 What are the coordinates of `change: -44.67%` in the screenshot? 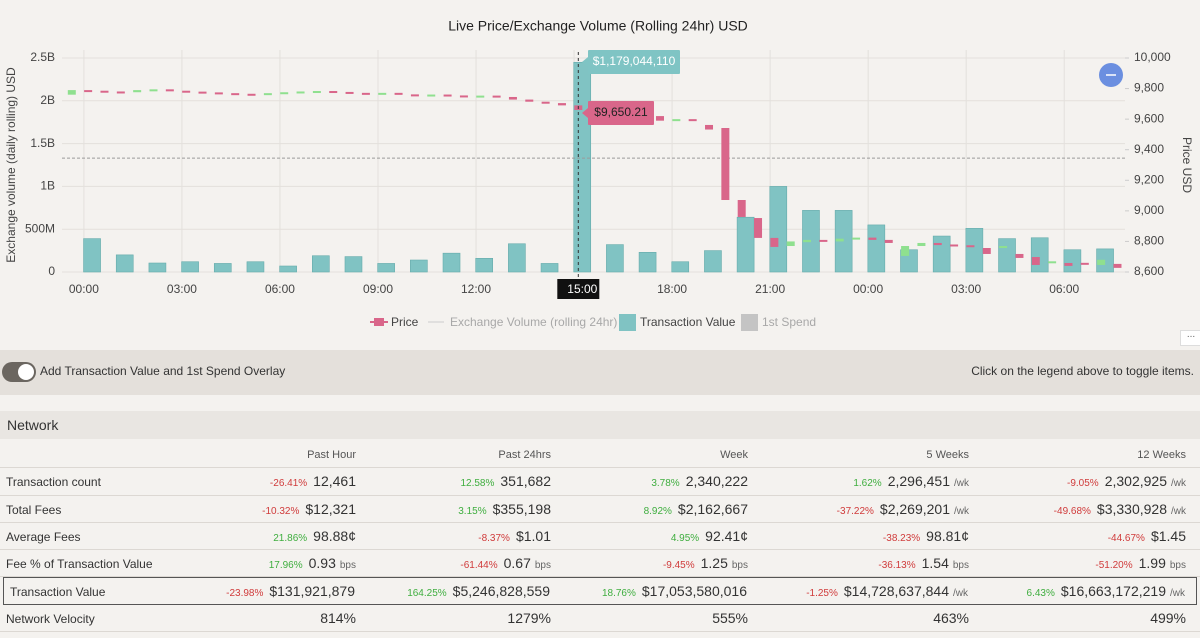 It's located at (1126, 538).